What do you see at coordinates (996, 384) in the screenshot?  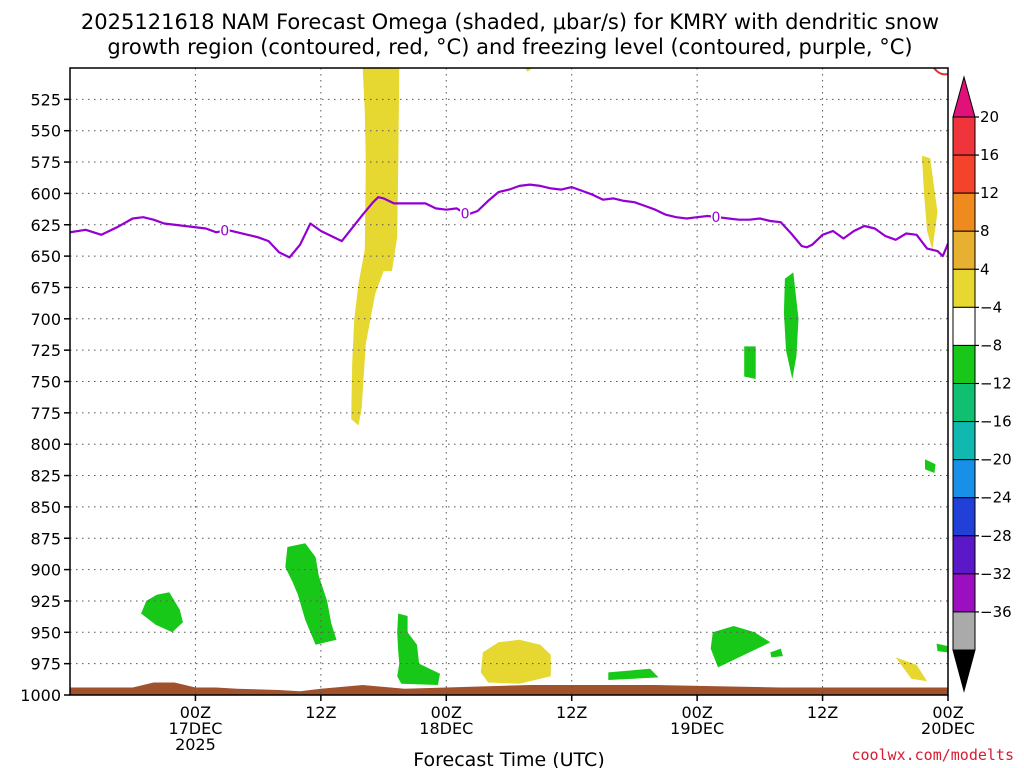 I see `colorbar-label-7: −12` at bounding box center [996, 384].